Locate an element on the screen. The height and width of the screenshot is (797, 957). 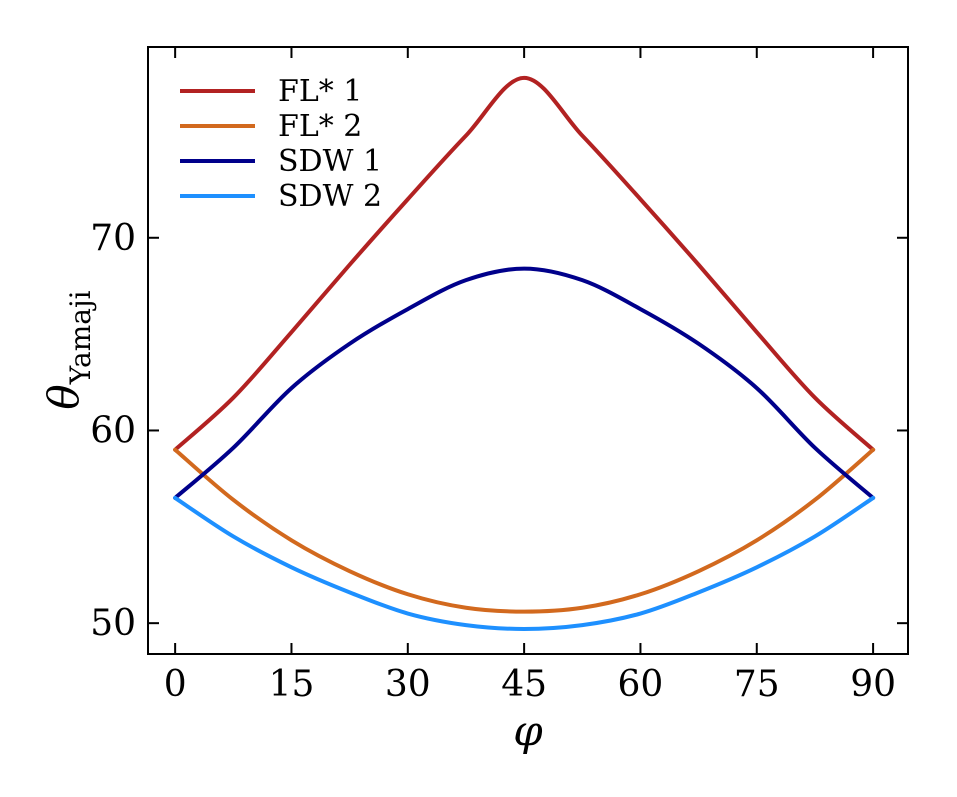
x-tick-label: 60 is located at coordinates (641, 684).